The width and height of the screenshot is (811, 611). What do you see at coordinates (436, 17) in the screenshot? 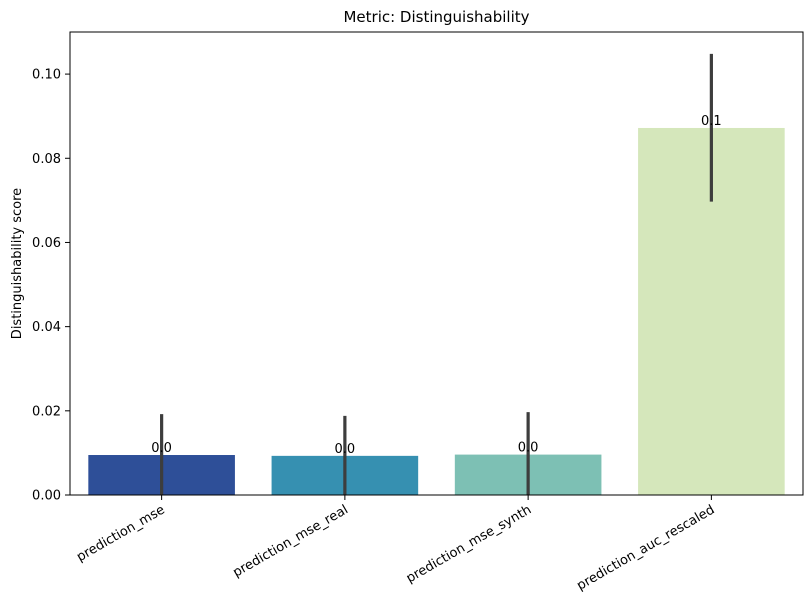
I see `chart-title: Metric: Distinguishability` at bounding box center [436, 17].